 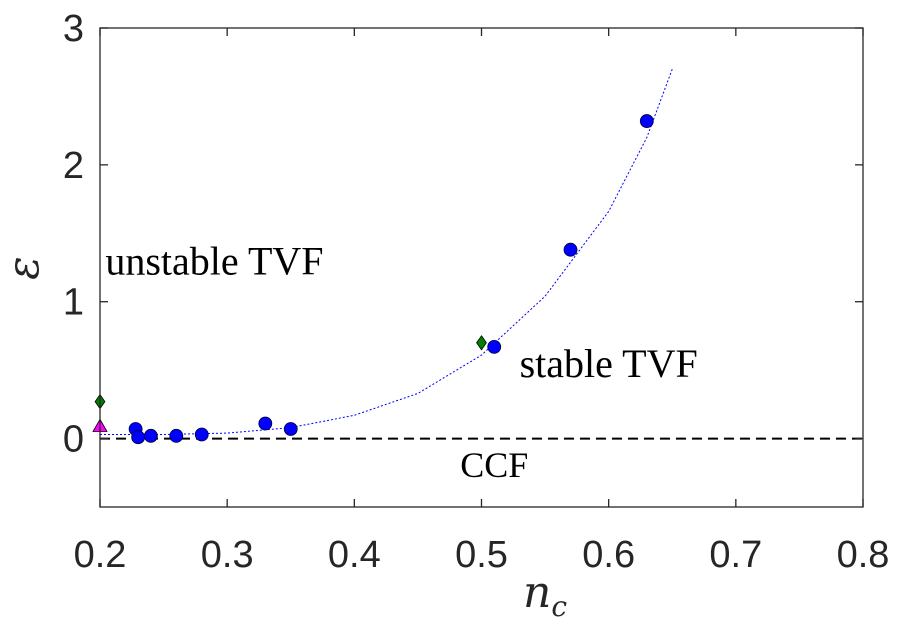 What do you see at coordinates (73, 440) in the screenshot?
I see `y-tick-label: 0` at bounding box center [73, 440].